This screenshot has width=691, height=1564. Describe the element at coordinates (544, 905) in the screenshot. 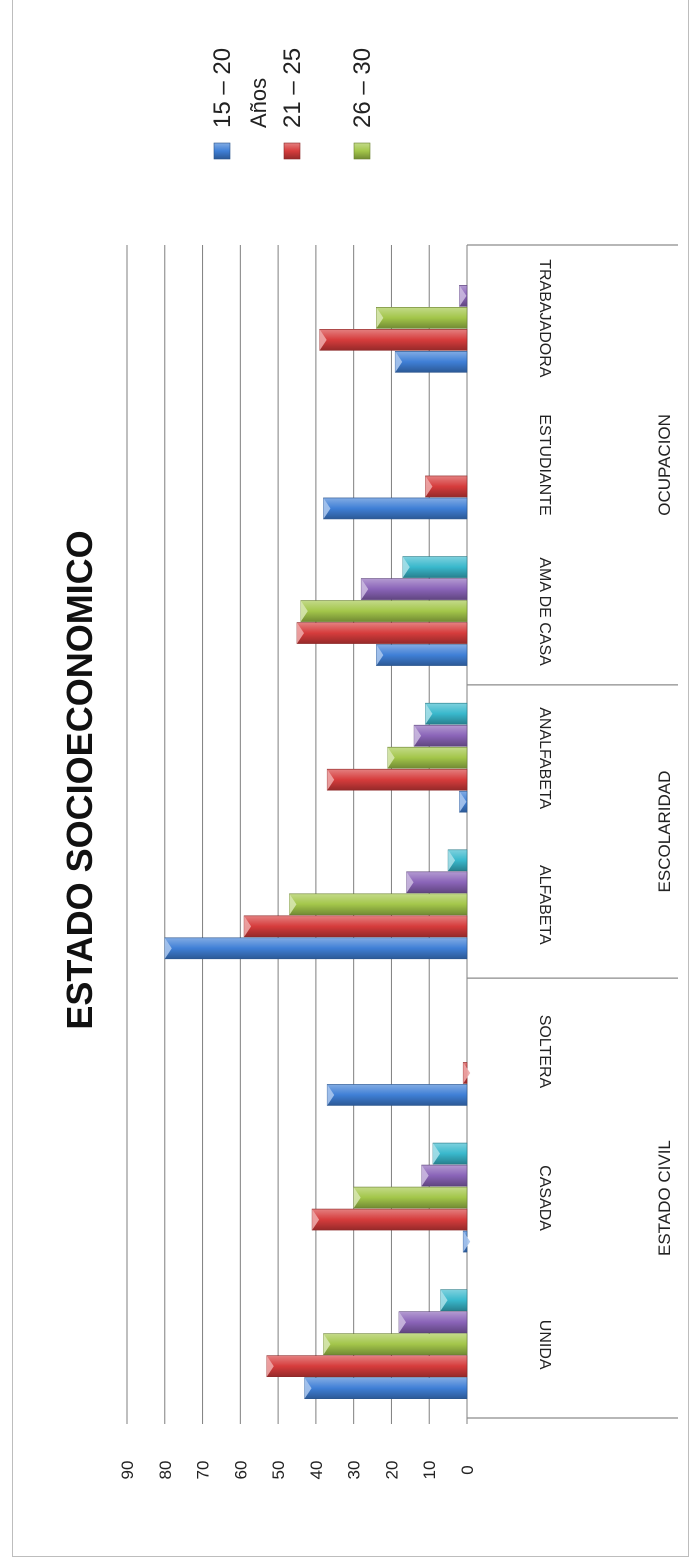

I see `category-label: ALFABETA` at that location.